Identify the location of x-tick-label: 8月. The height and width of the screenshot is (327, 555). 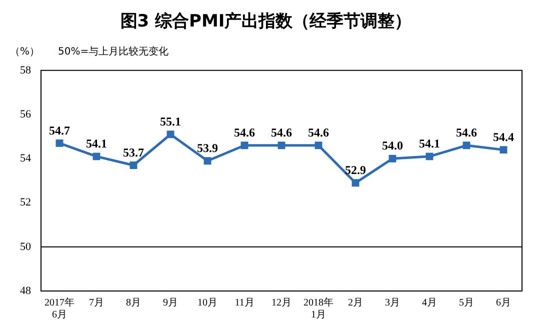
(133, 303).